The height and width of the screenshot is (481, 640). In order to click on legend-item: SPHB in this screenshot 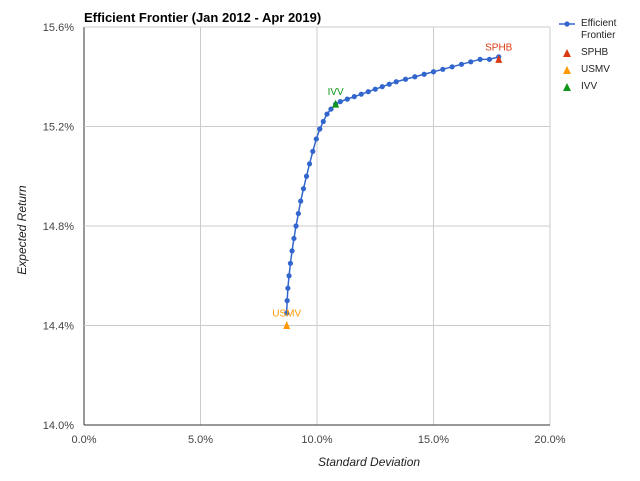, I will do `click(599, 53)`.